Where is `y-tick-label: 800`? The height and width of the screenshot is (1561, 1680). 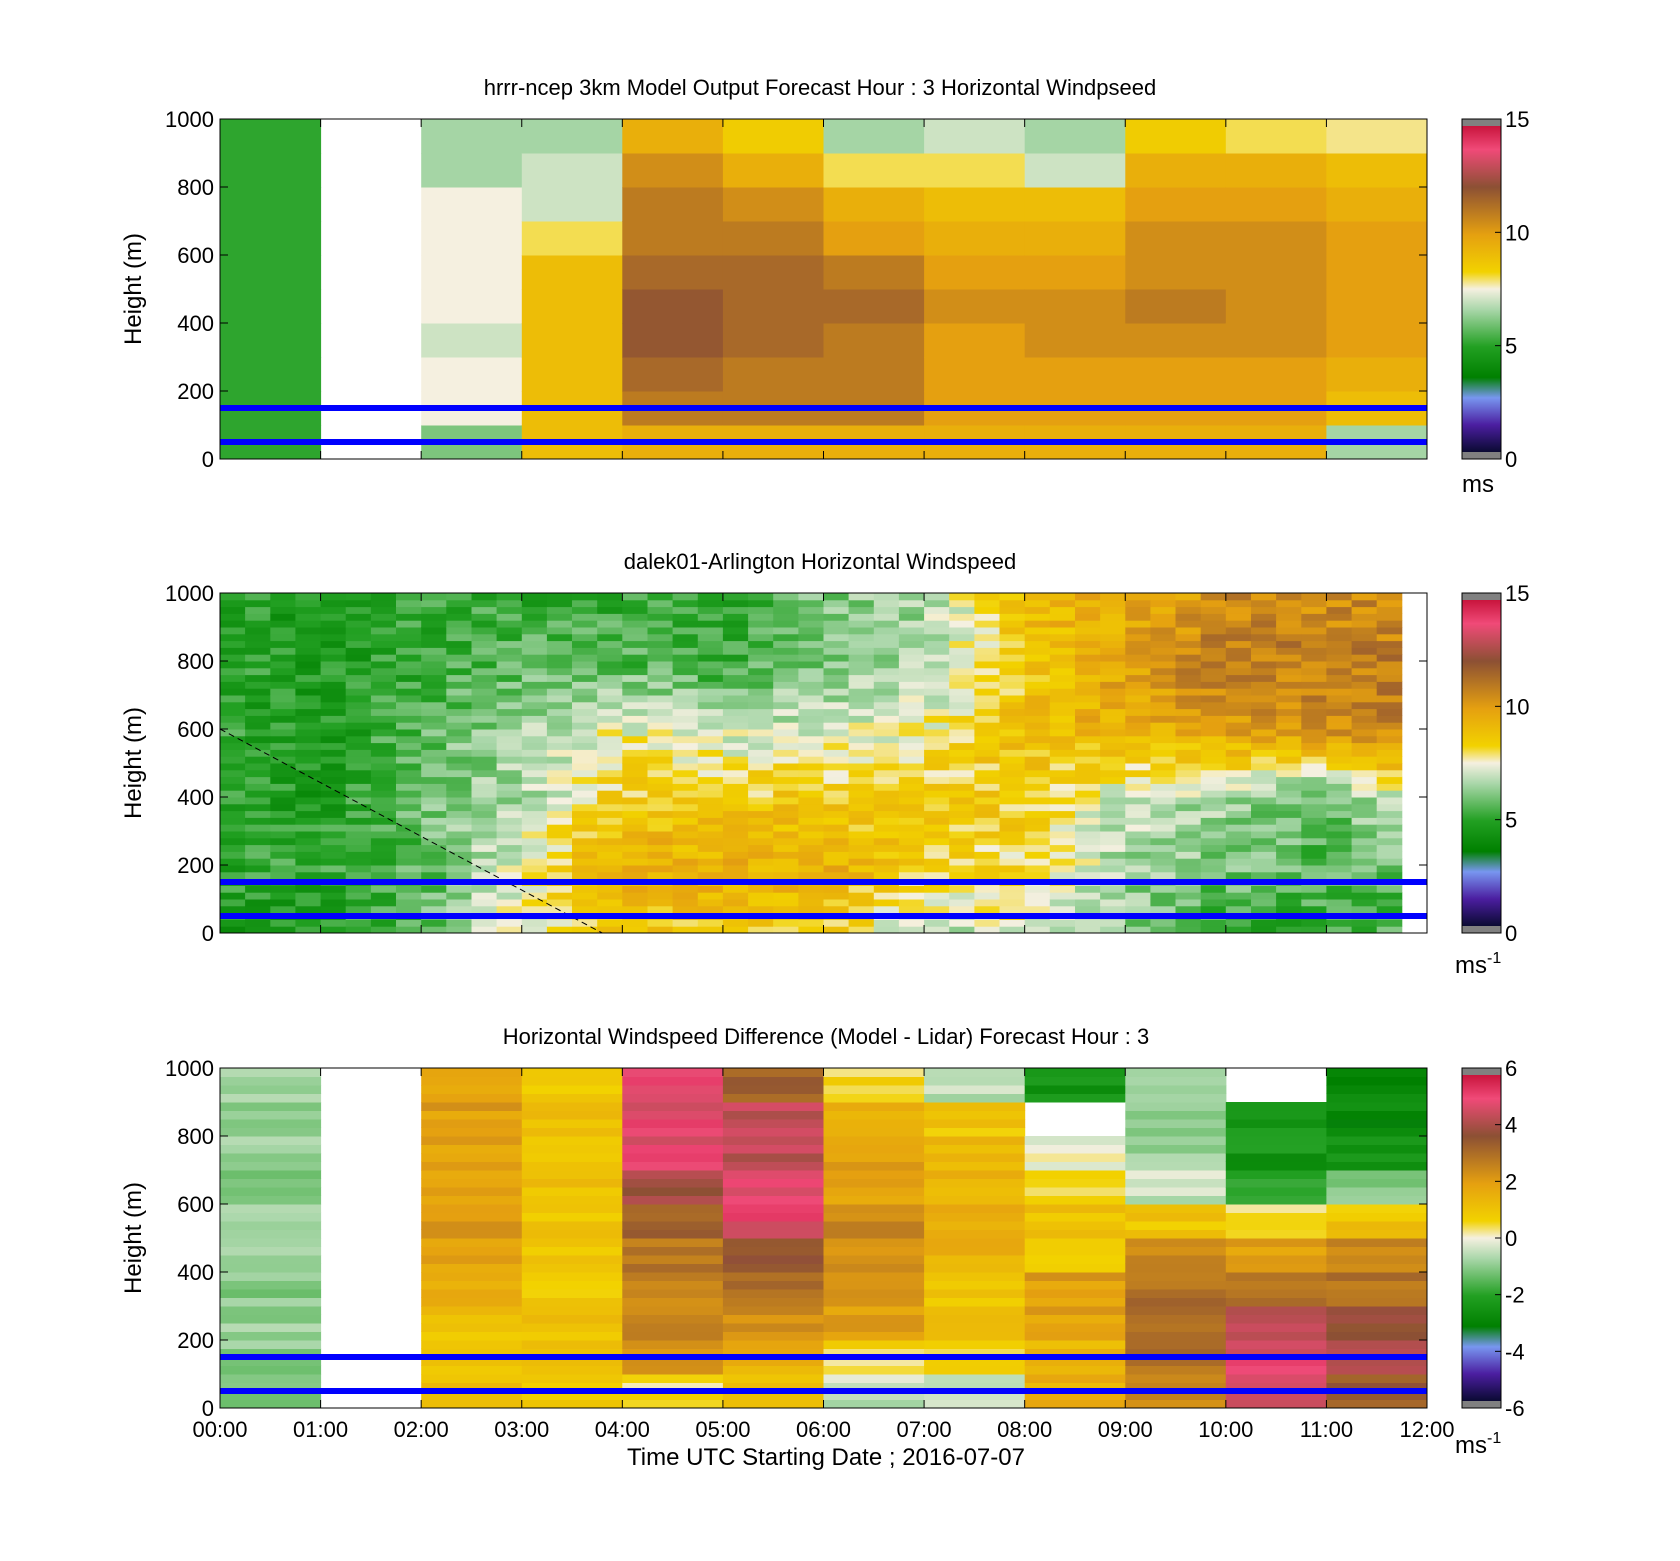 y-tick-label: 800 is located at coordinates (195, 661).